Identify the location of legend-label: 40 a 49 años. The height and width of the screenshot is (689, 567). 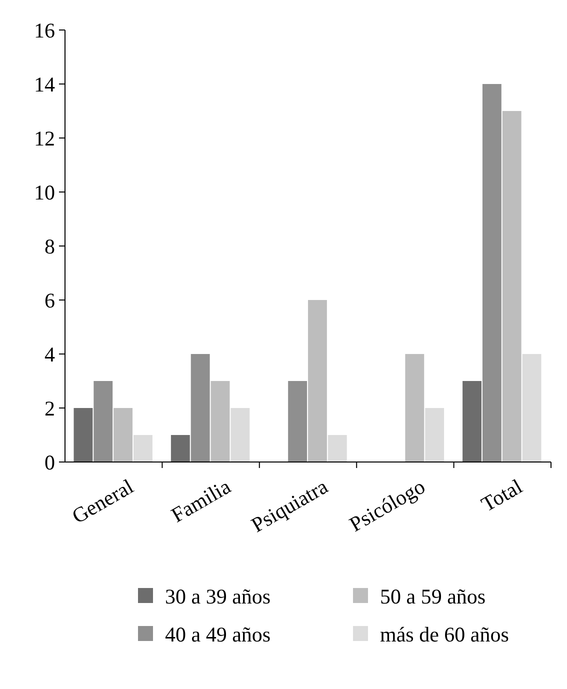
(218, 634).